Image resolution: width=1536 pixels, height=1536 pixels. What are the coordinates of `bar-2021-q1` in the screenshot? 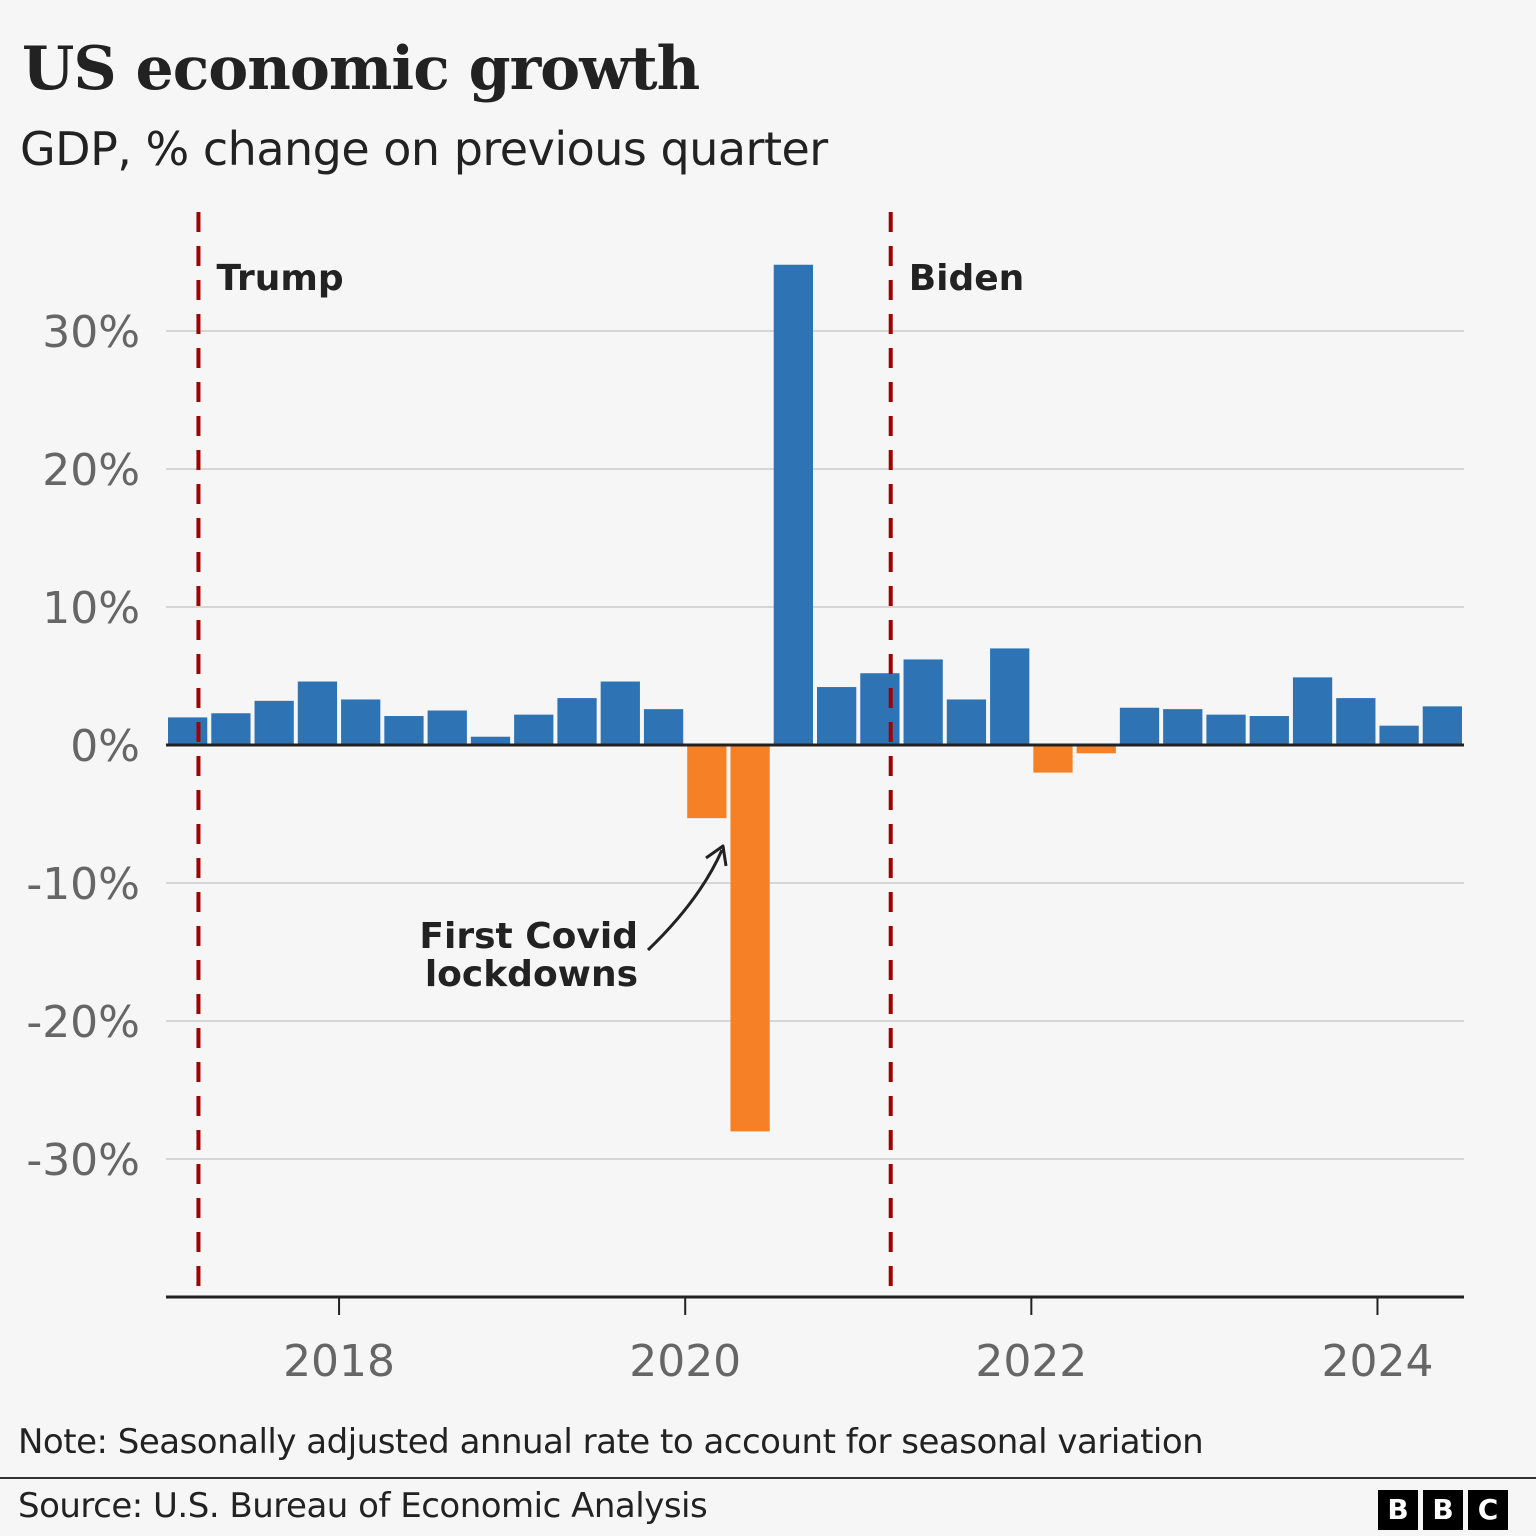 It's located at (880, 709).